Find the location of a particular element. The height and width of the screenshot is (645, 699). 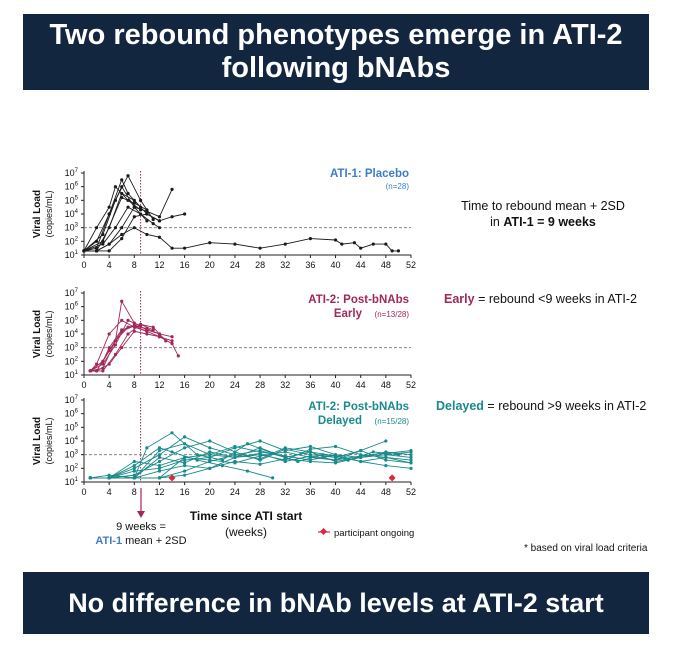

ongoing-marker is located at coordinates (172, 478).